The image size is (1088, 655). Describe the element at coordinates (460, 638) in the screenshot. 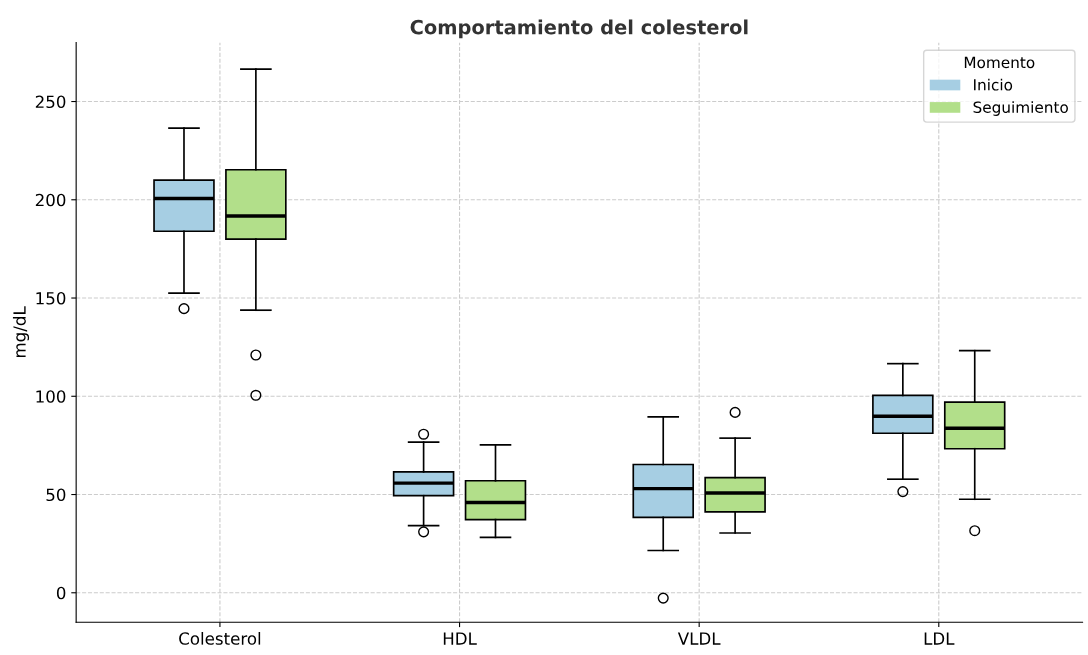

I see `x-tick-label: HDL` at that location.